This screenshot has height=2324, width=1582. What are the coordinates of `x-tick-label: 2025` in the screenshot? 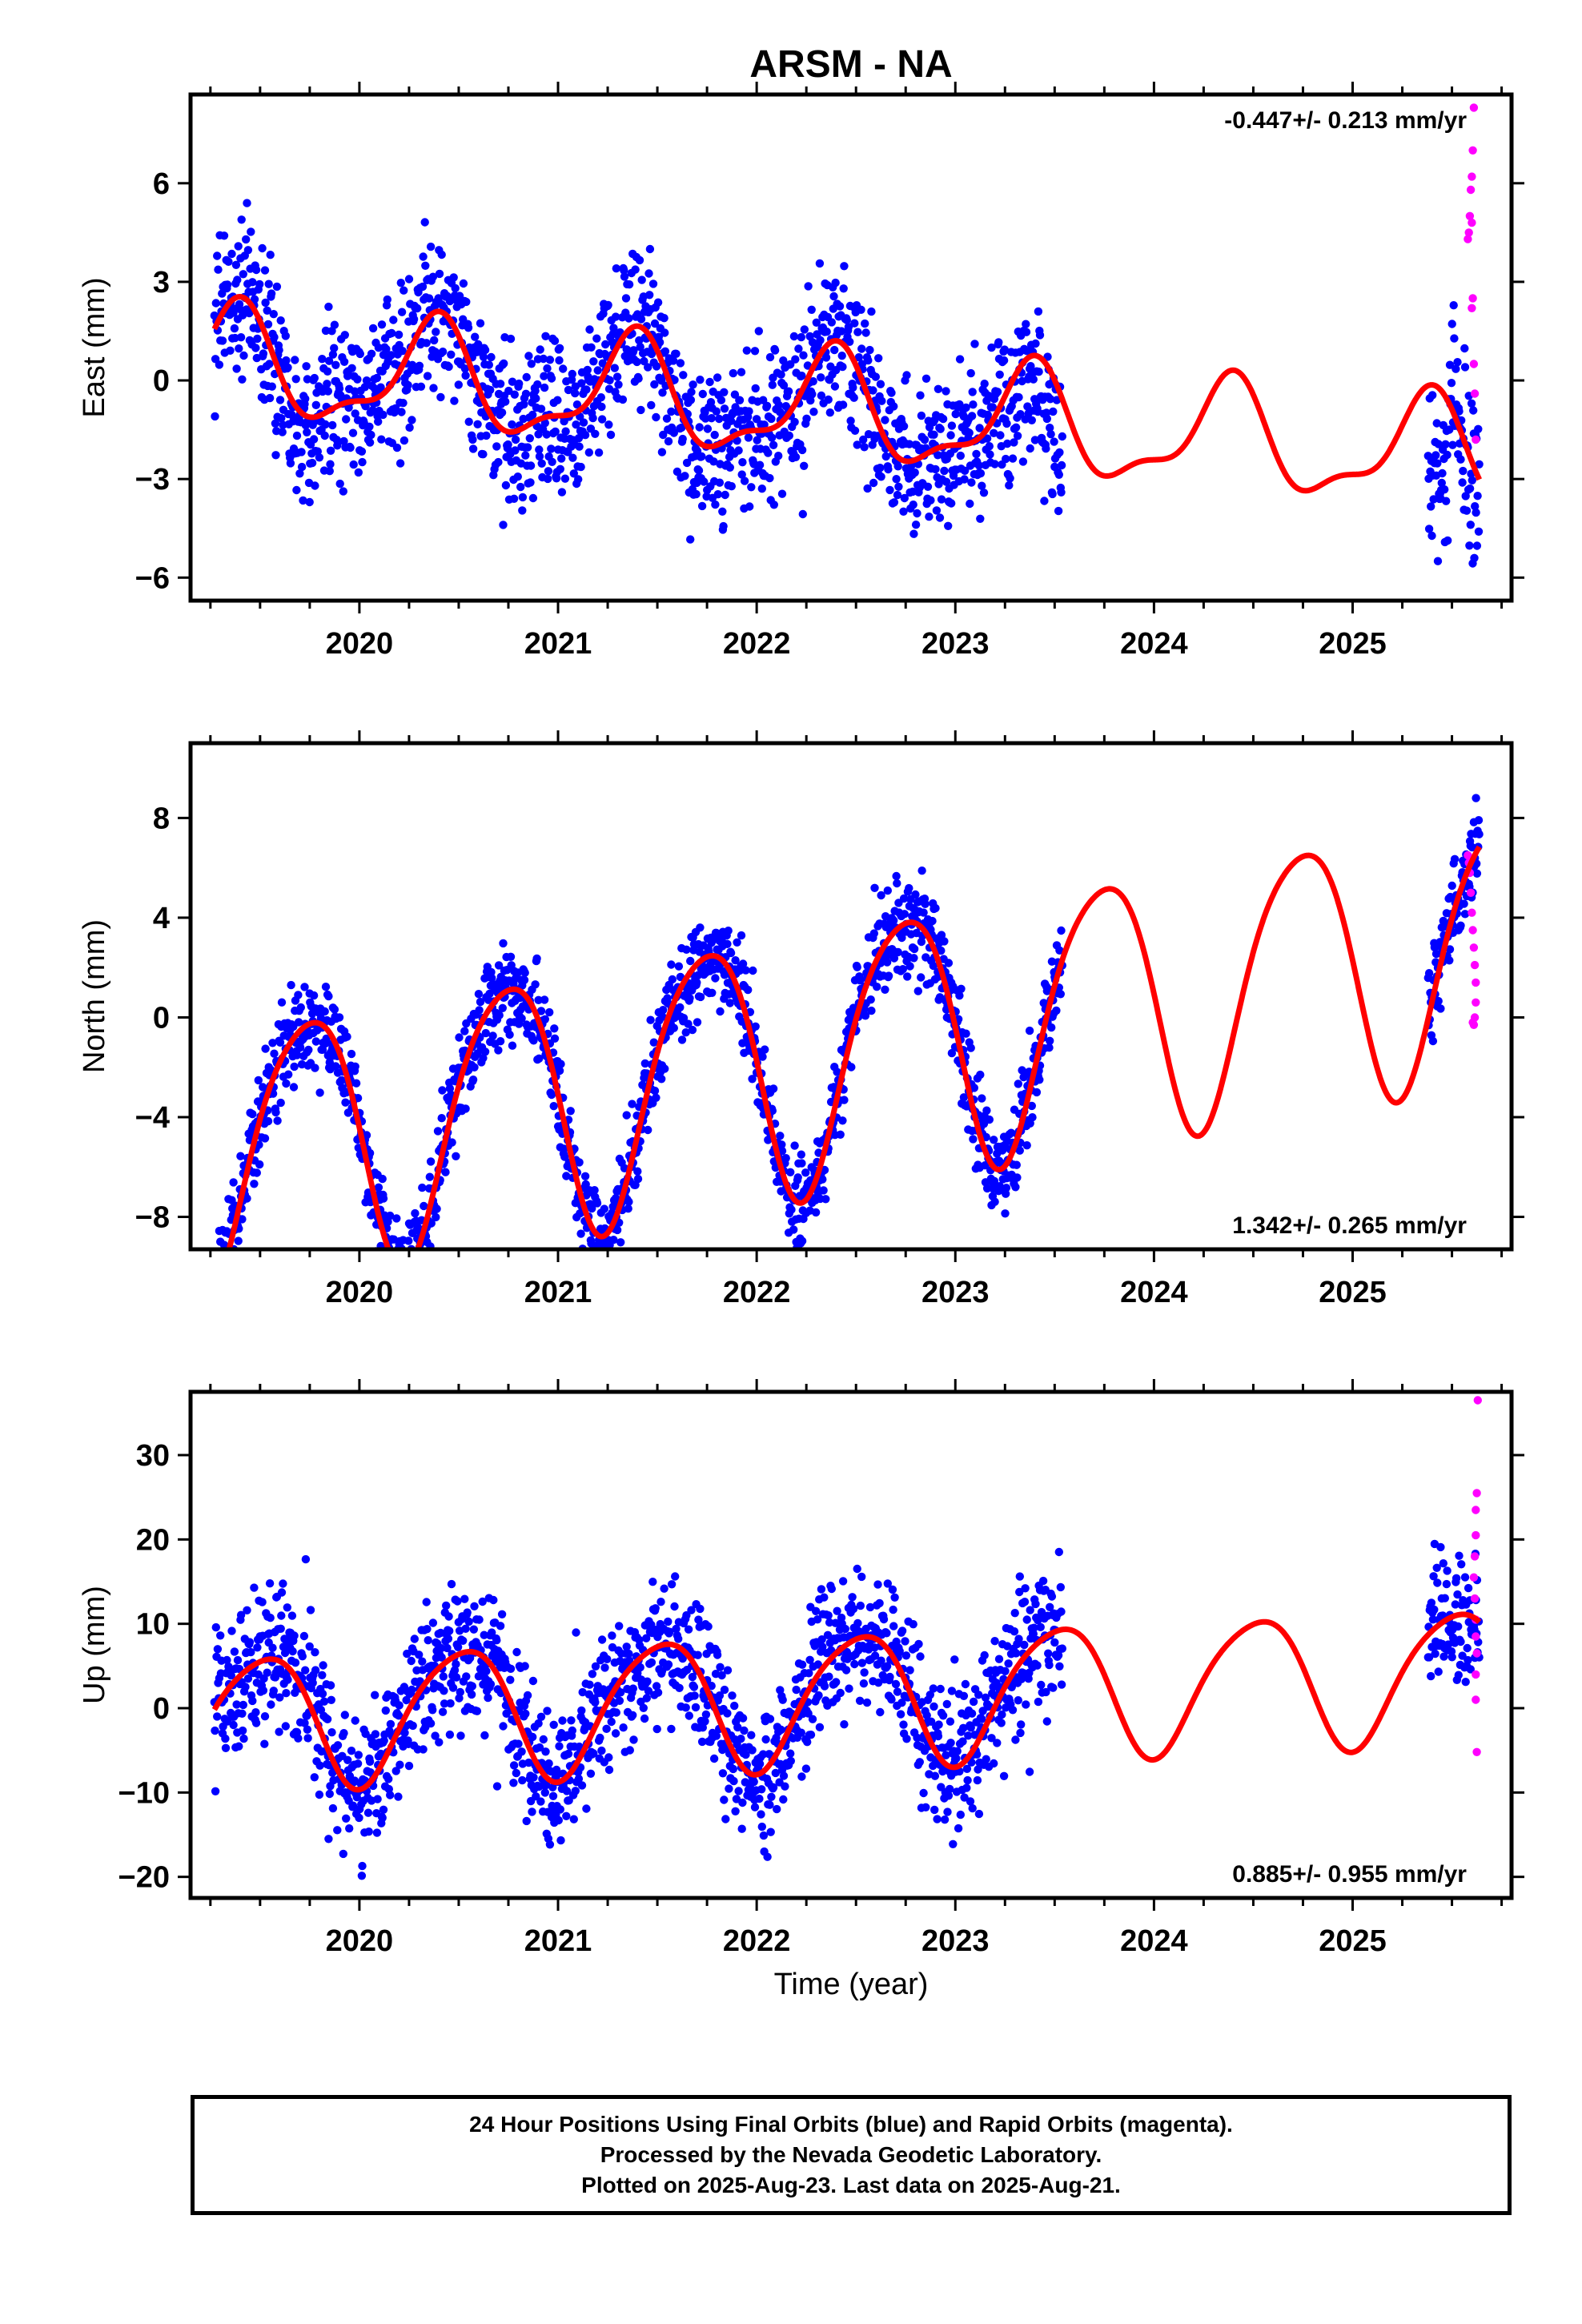 It's located at (1353, 644).